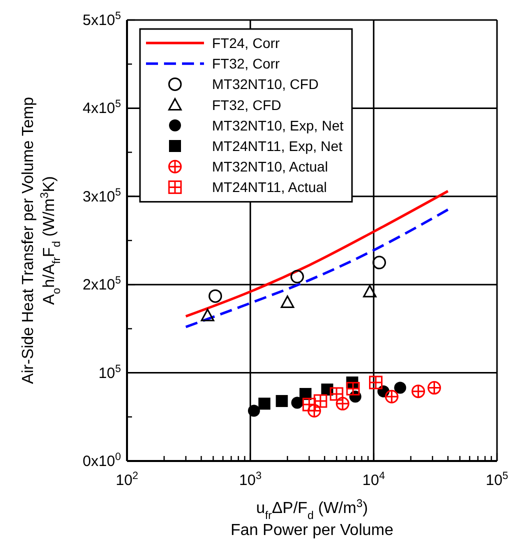 This screenshot has height=548, width=513. I want to click on legend-label: MT32NT10, CFD, so click(265, 84).